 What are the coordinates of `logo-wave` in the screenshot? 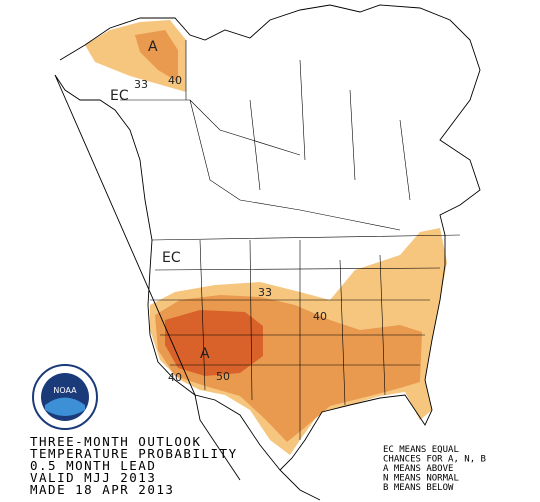 It's located at (65, 406).